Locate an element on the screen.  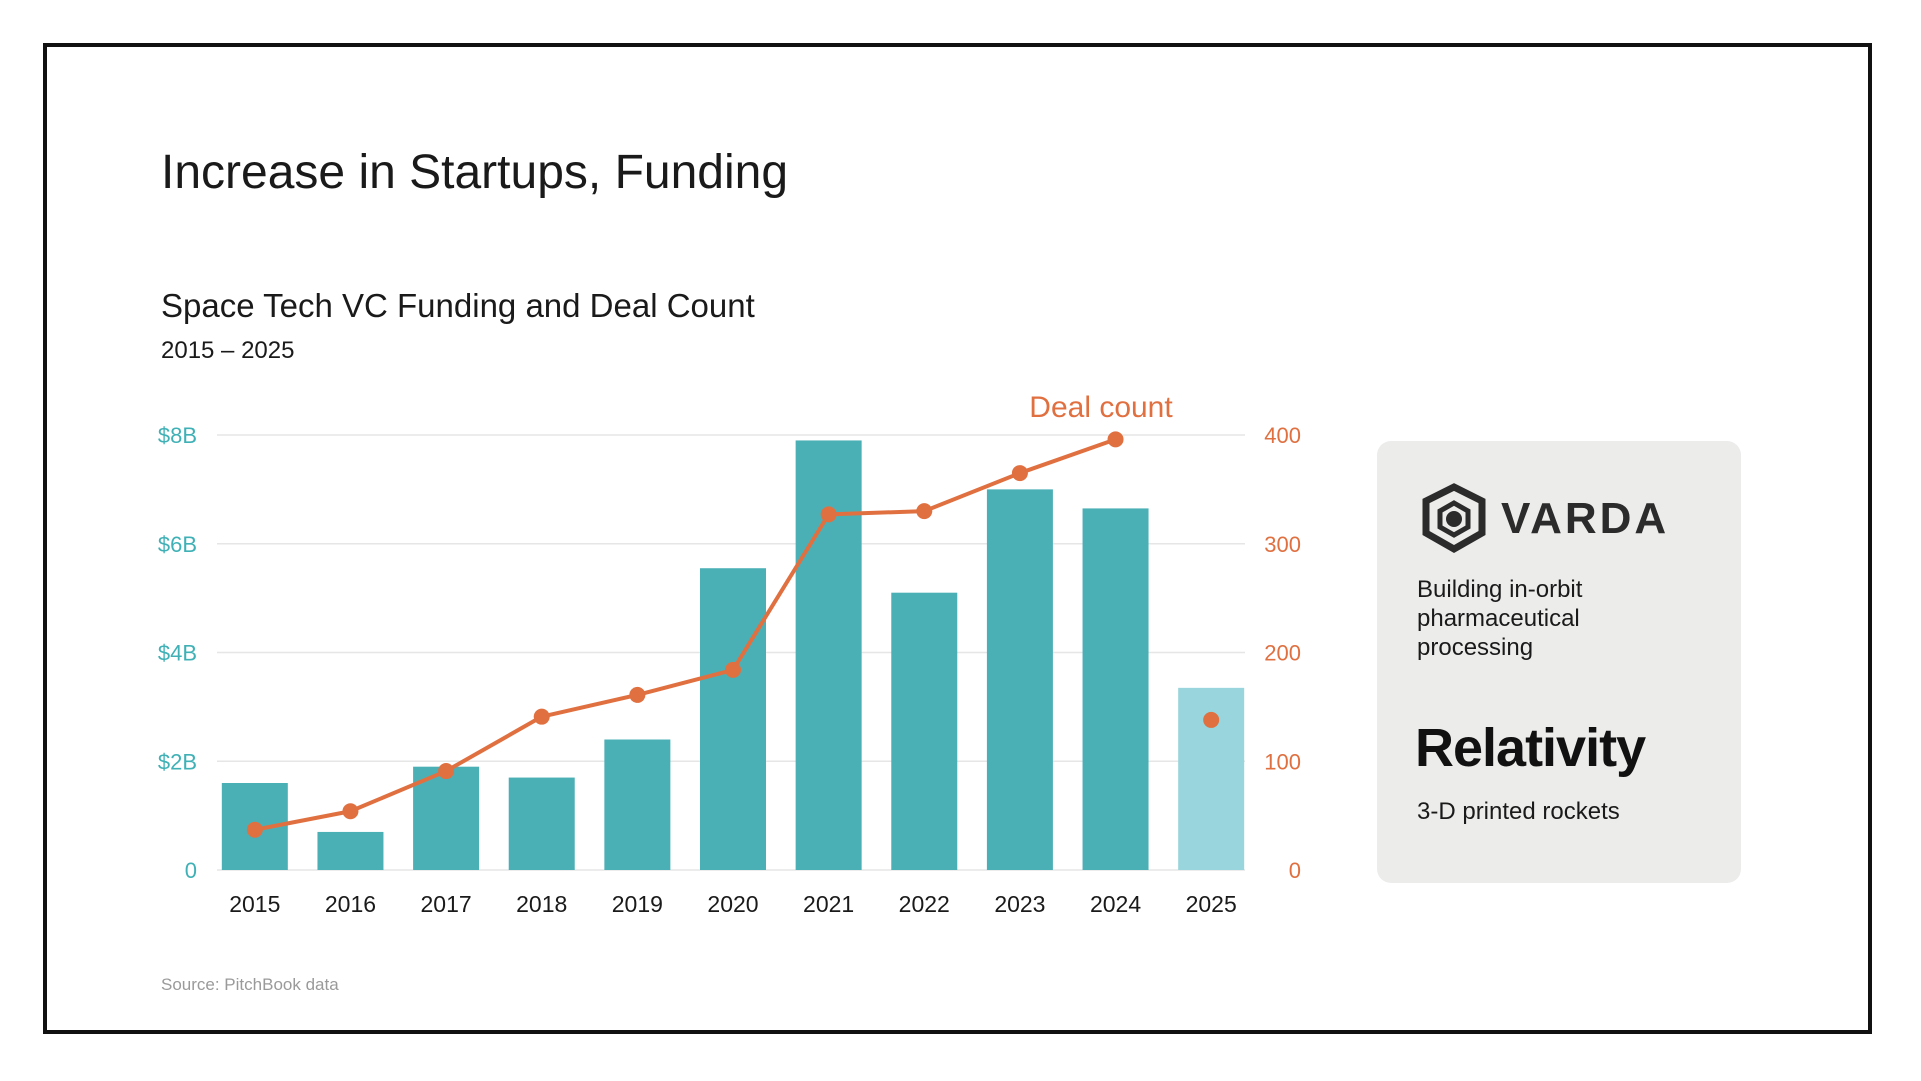
varda-logo: VARDA is located at coordinates (1547, 518).